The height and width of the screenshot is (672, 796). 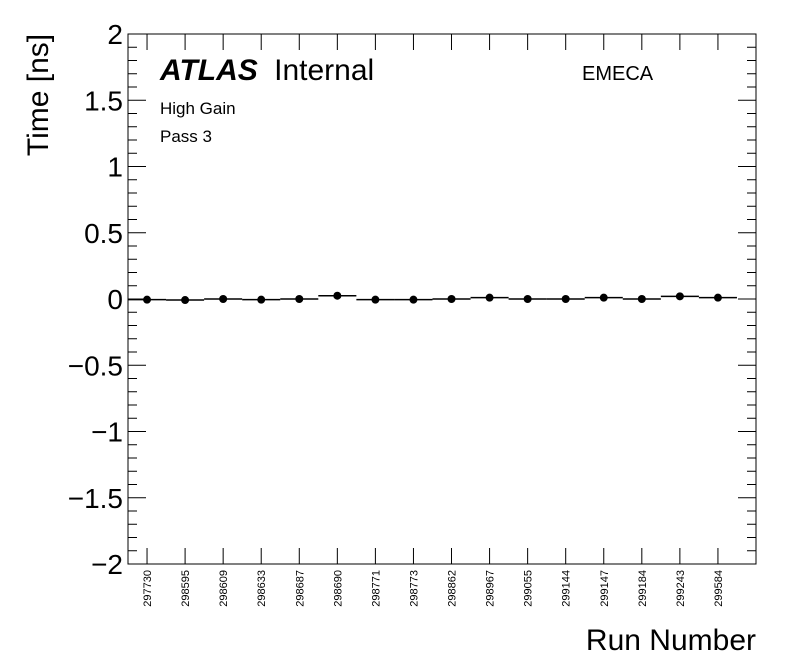 What do you see at coordinates (148, 588) in the screenshot?
I see `x-tick-label: 297730` at bounding box center [148, 588].